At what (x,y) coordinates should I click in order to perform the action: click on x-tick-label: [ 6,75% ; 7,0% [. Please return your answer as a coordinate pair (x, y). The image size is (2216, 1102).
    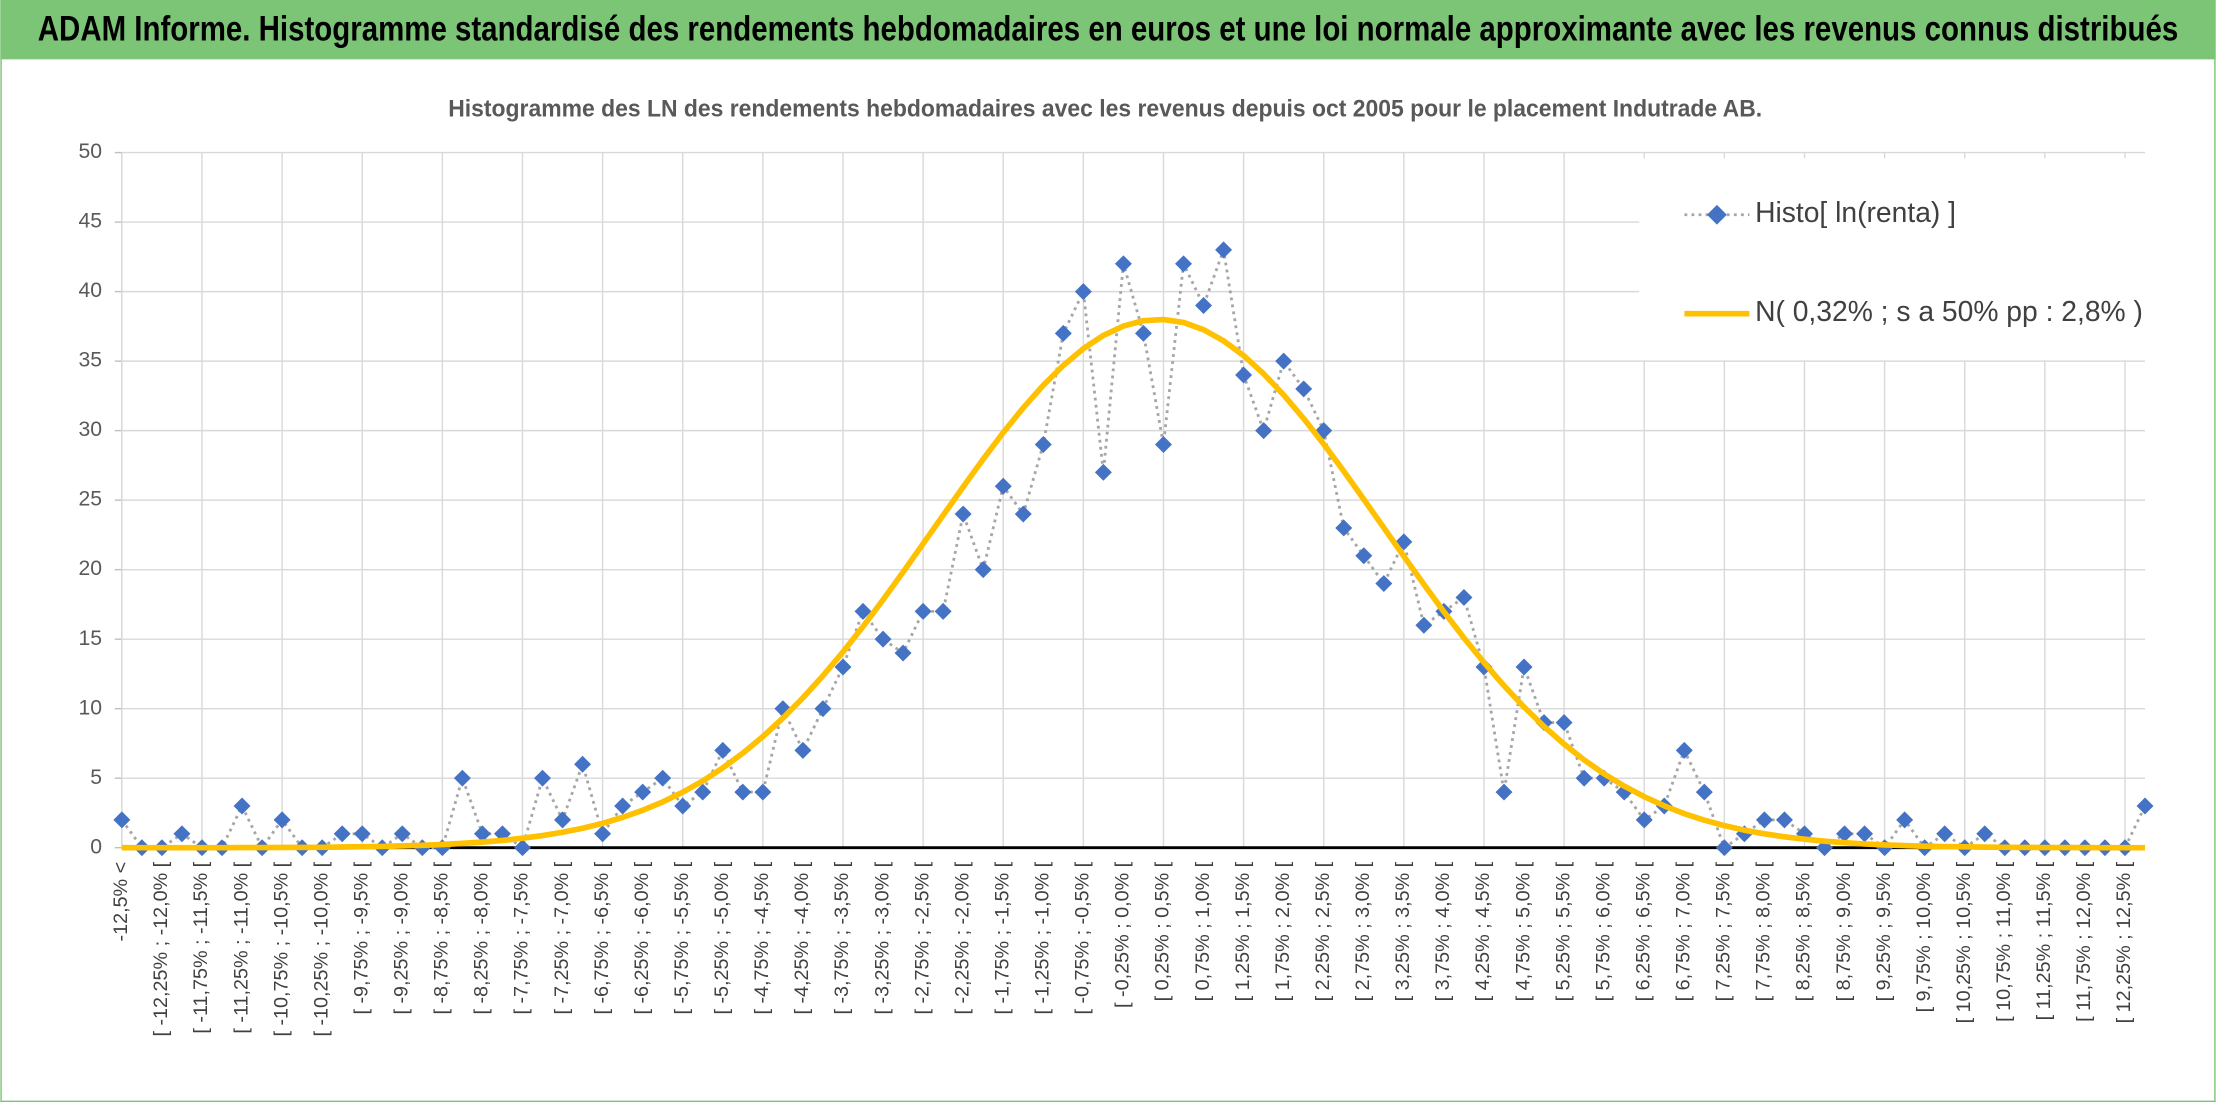
    Looking at the image, I should click on (1684, 931).